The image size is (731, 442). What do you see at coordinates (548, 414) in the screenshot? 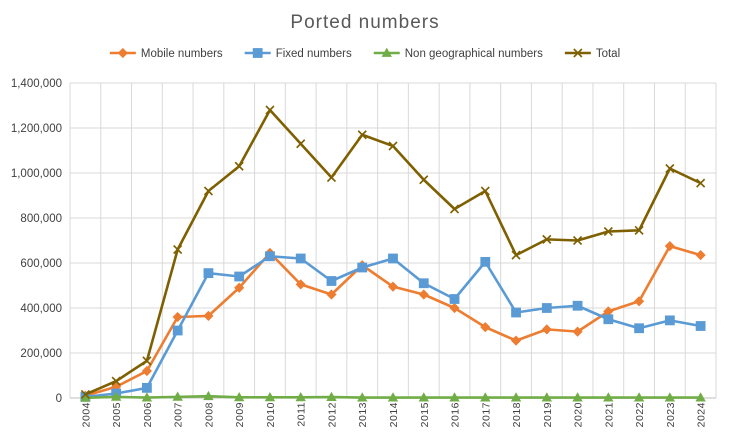
I see `x-tick-label: 2019` at bounding box center [548, 414].